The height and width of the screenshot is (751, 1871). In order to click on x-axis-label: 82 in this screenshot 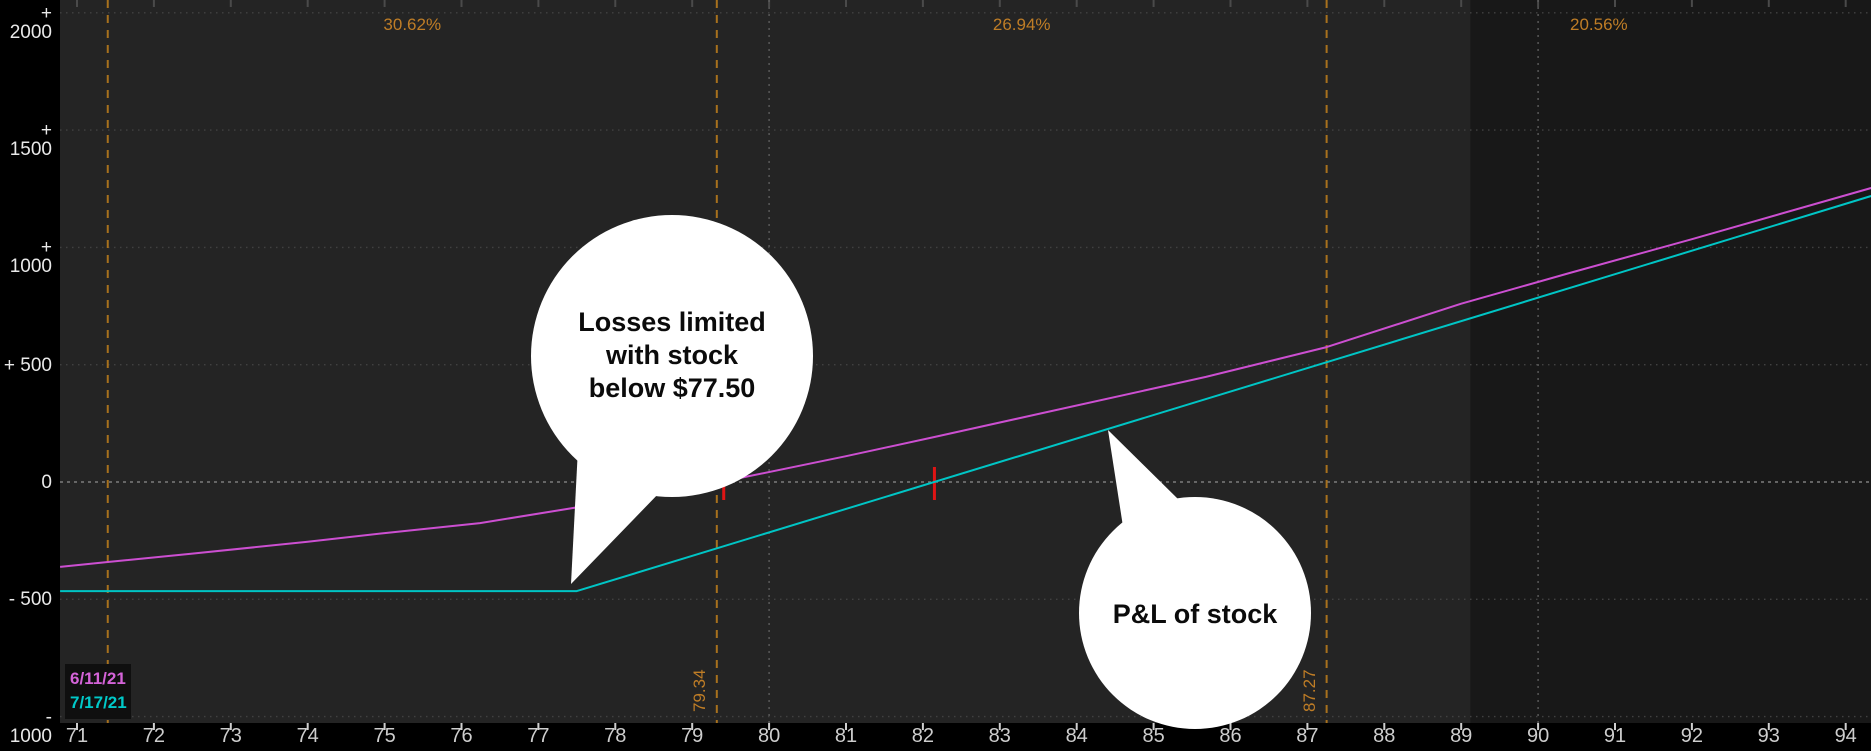, I will do `click(923, 736)`.